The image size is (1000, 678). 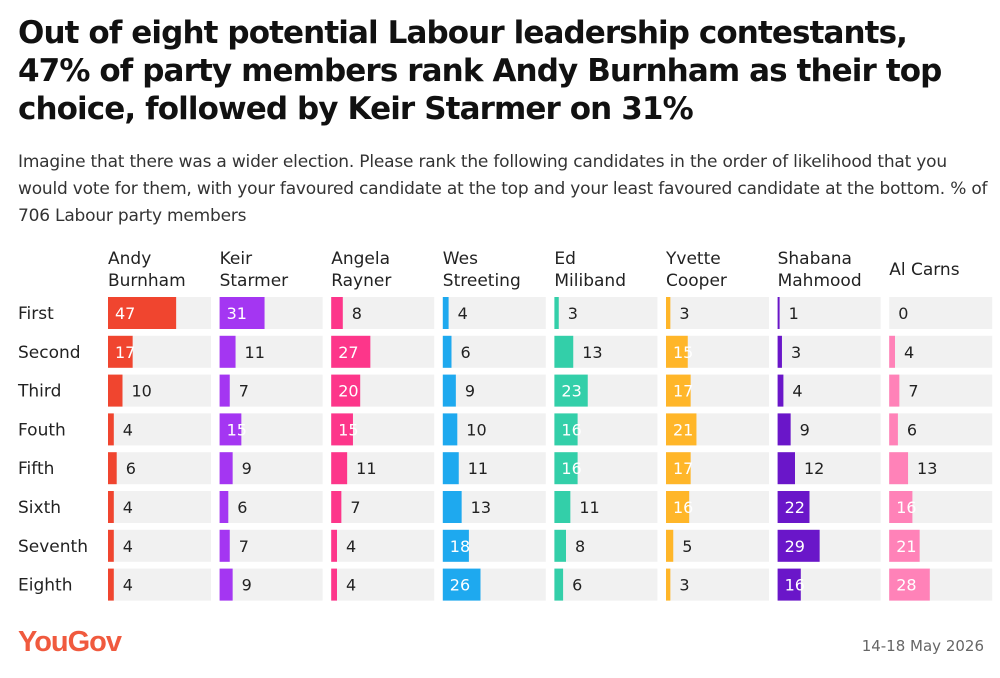 What do you see at coordinates (590, 281) in the screenshot?
I see `candidate-name: Miliband` at bounding box center [590, 281].